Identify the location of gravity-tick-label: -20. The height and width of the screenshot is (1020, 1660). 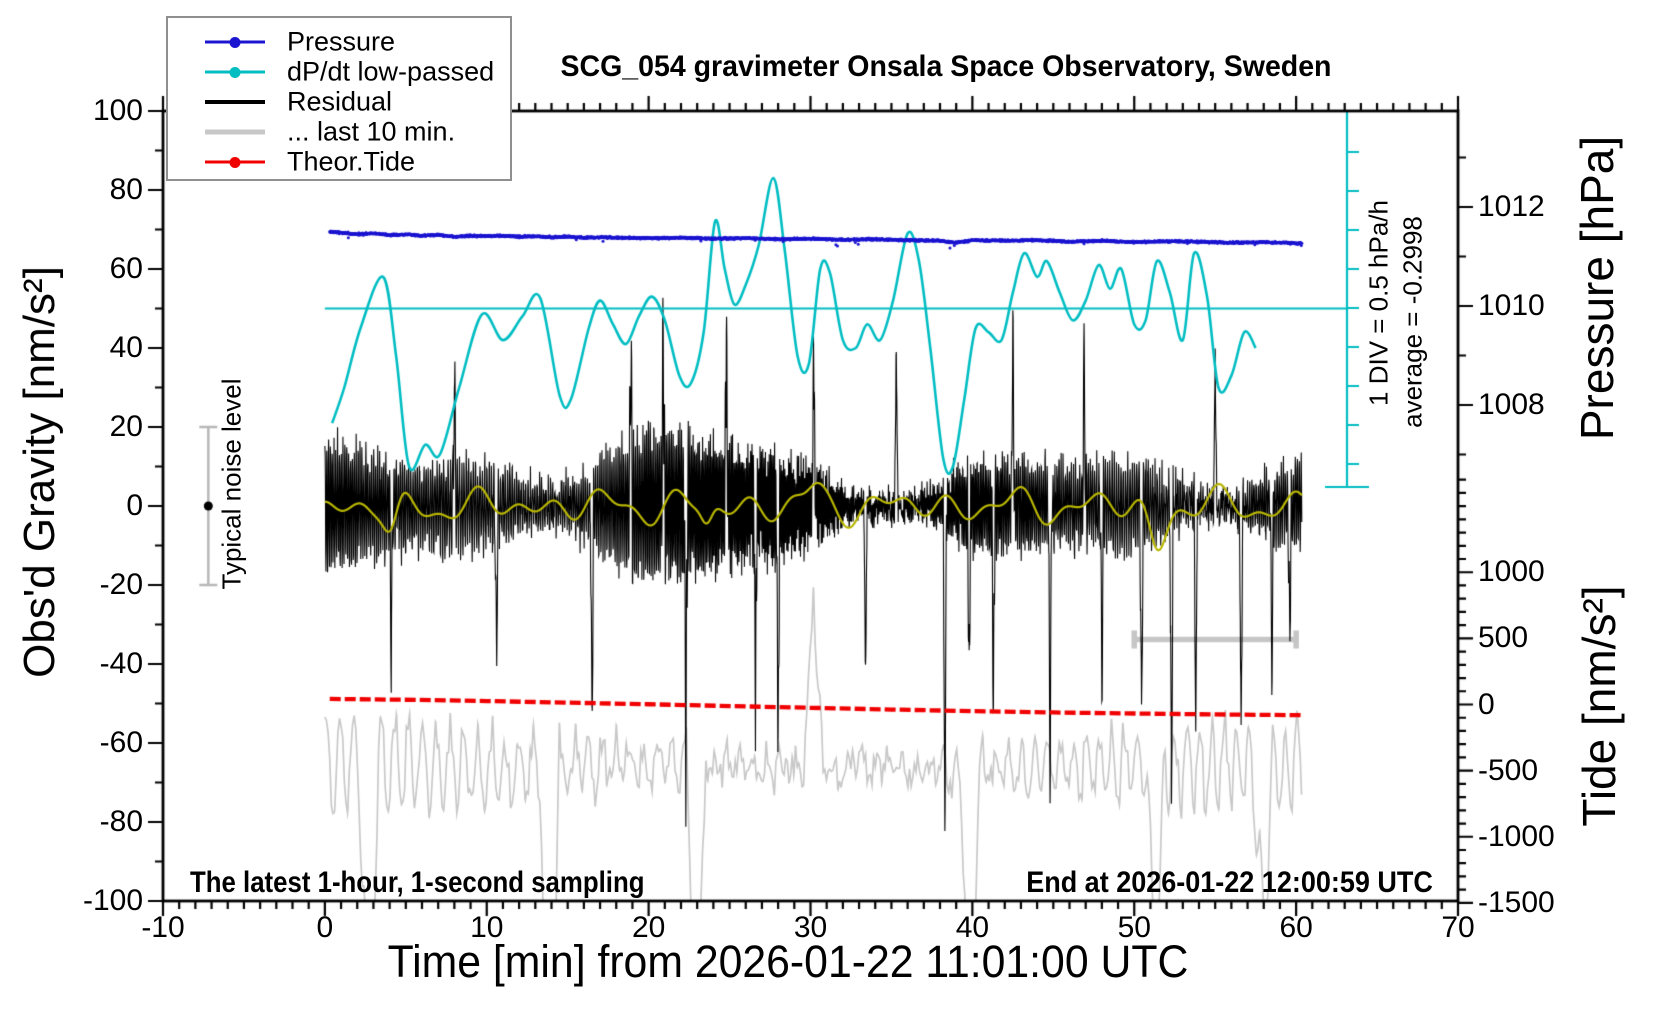
(121, 584).